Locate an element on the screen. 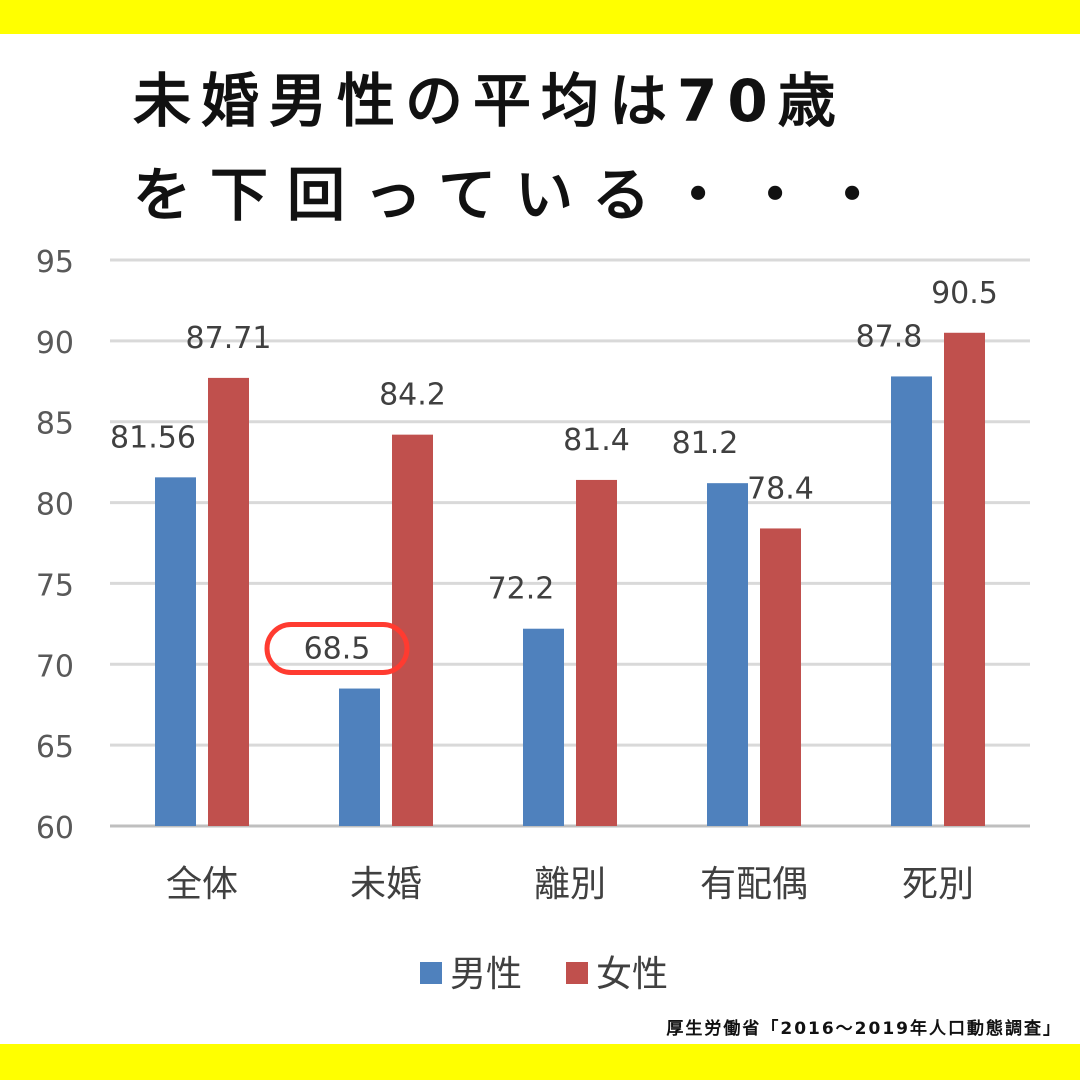  headline-line-1: 未婚男性の平均は70歳 is located at coordinates (489, 101).